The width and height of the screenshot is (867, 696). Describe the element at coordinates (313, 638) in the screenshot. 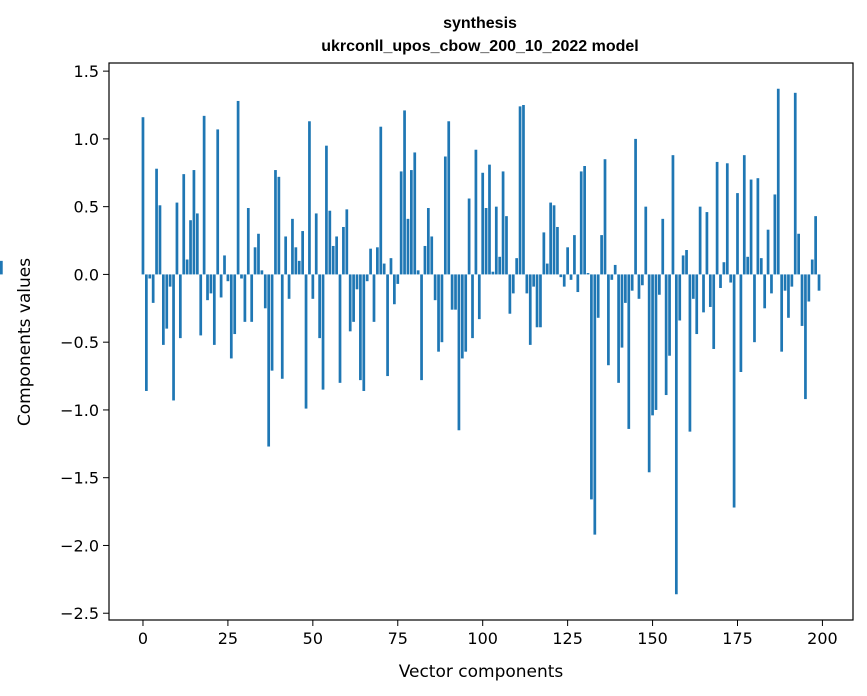

I see `x-tick-label: 50` at that location.